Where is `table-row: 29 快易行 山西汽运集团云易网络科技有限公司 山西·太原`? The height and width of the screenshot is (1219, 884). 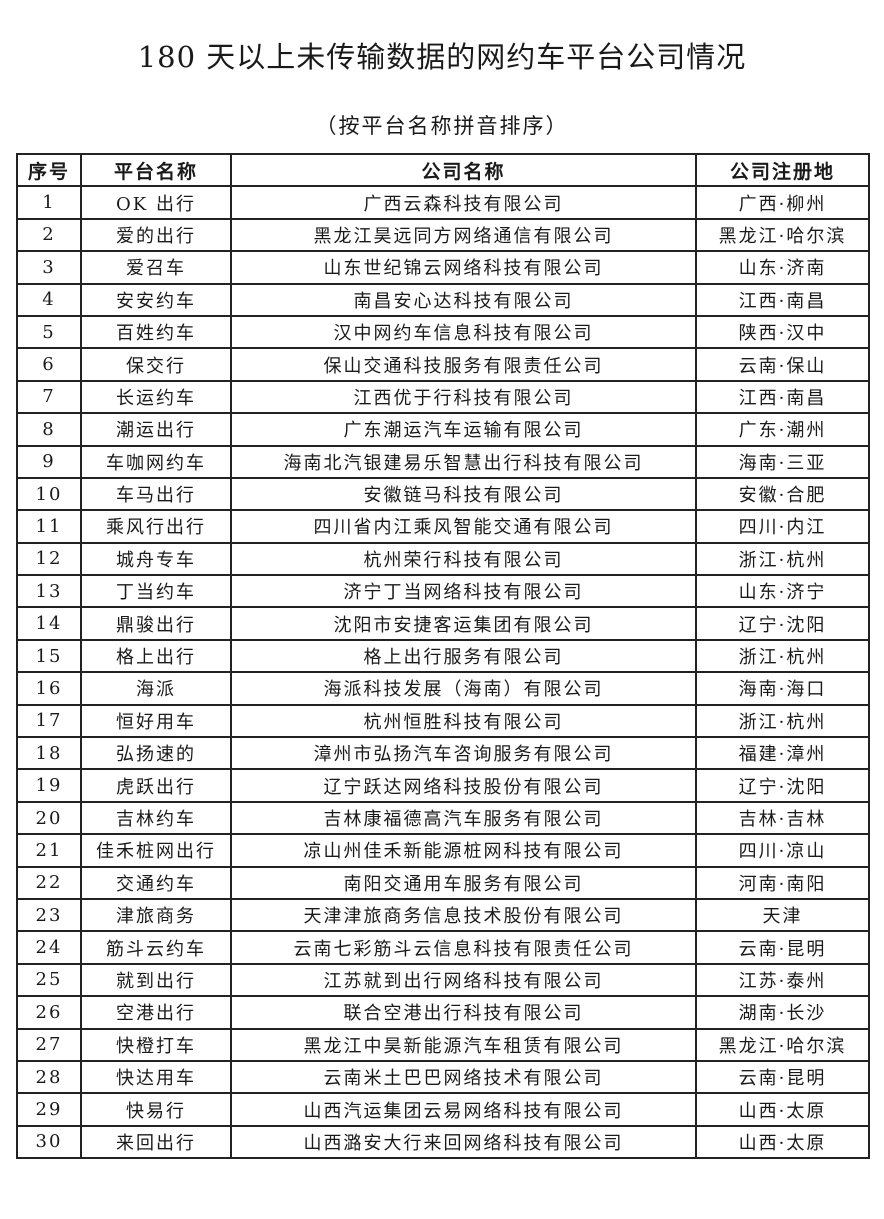
table-row: 29 快易行 山西汽运集团云易网络科技有限公司 山西·太原 is located at coordinates (443, 1109).